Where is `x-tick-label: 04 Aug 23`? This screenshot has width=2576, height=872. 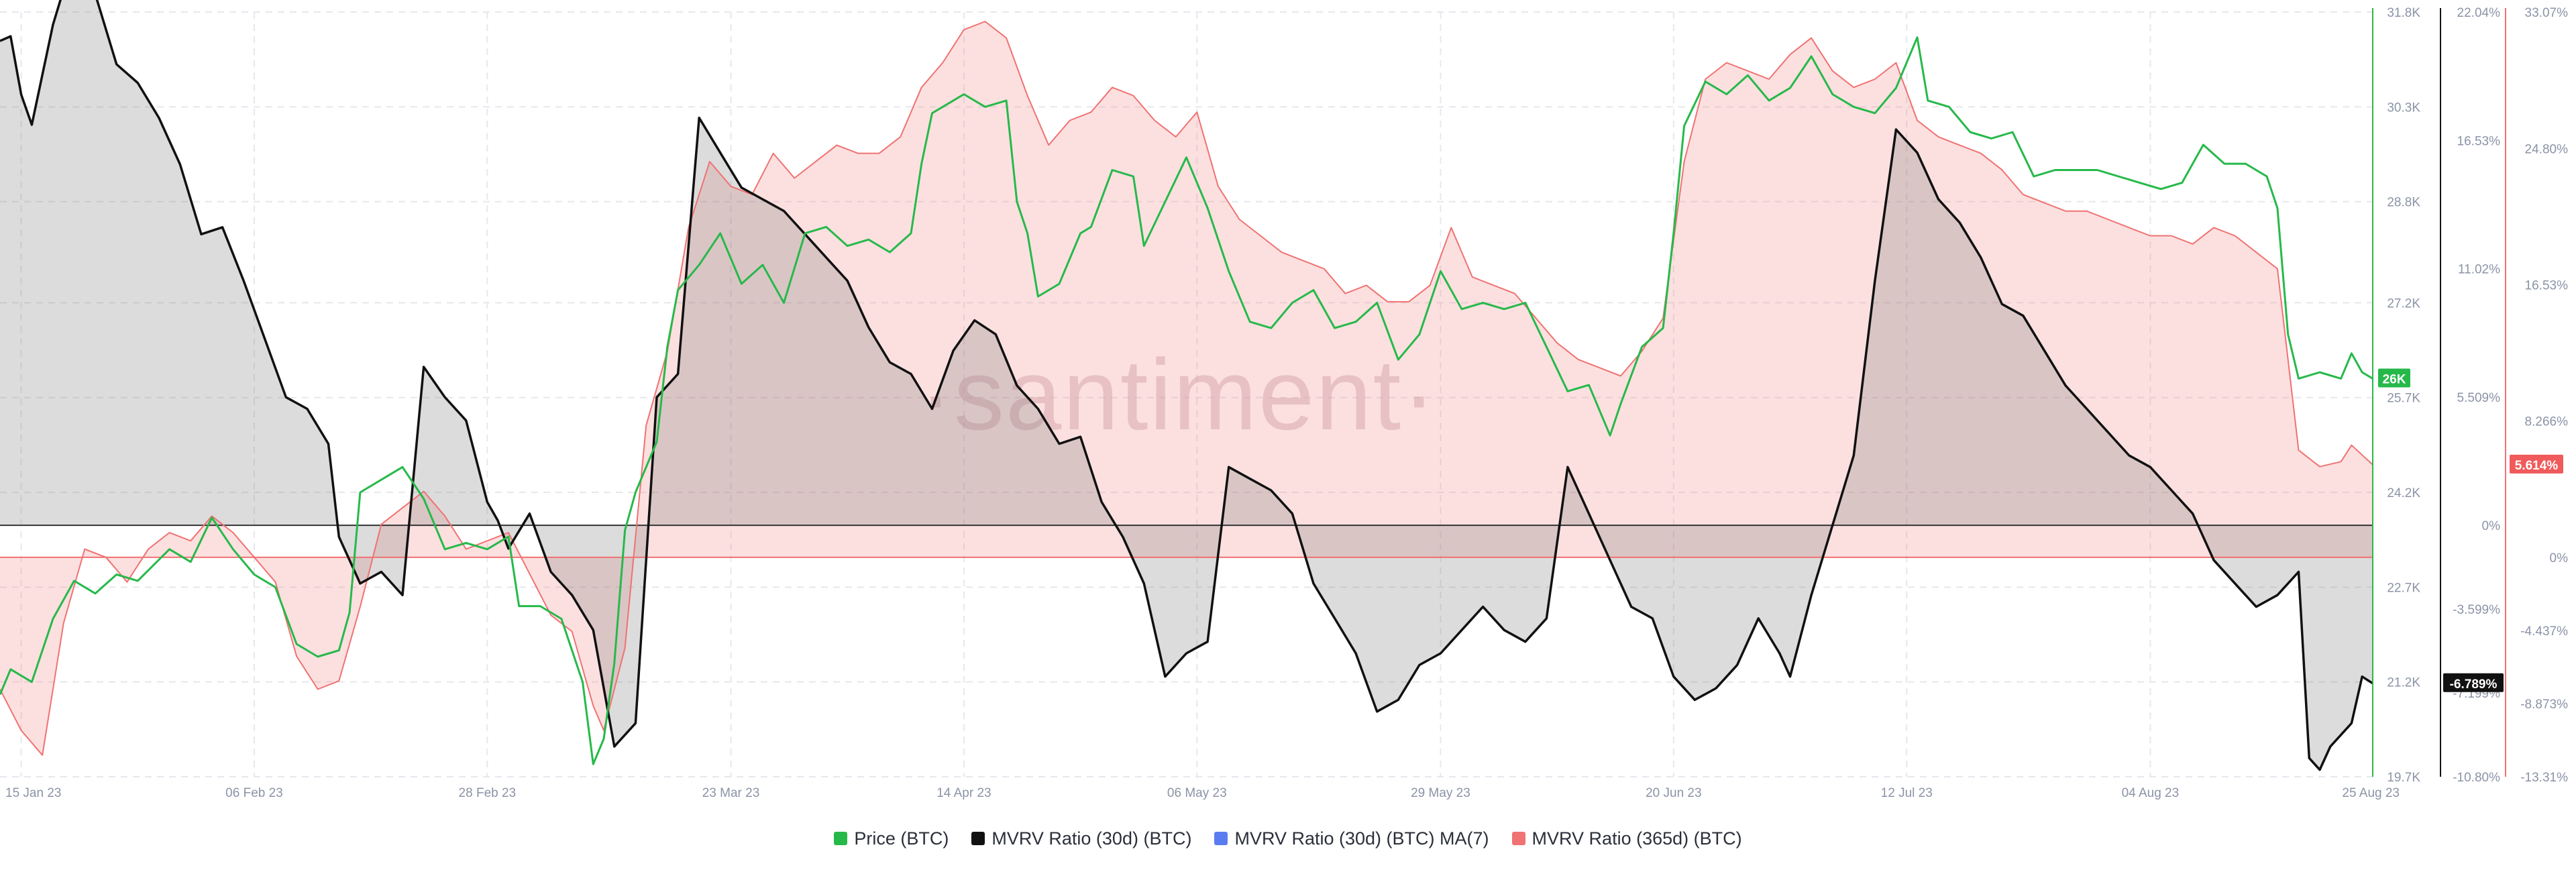
x-tick-label: 04 Aug 23 is located at coordinates (2151, 793).